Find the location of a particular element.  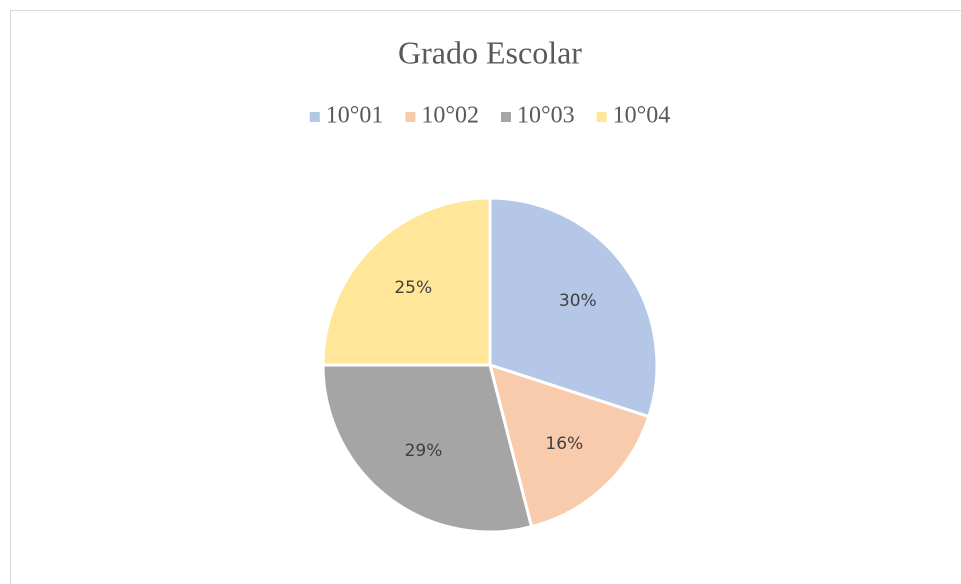

legend-label: 10°04 is located at coordinates (642, 116).